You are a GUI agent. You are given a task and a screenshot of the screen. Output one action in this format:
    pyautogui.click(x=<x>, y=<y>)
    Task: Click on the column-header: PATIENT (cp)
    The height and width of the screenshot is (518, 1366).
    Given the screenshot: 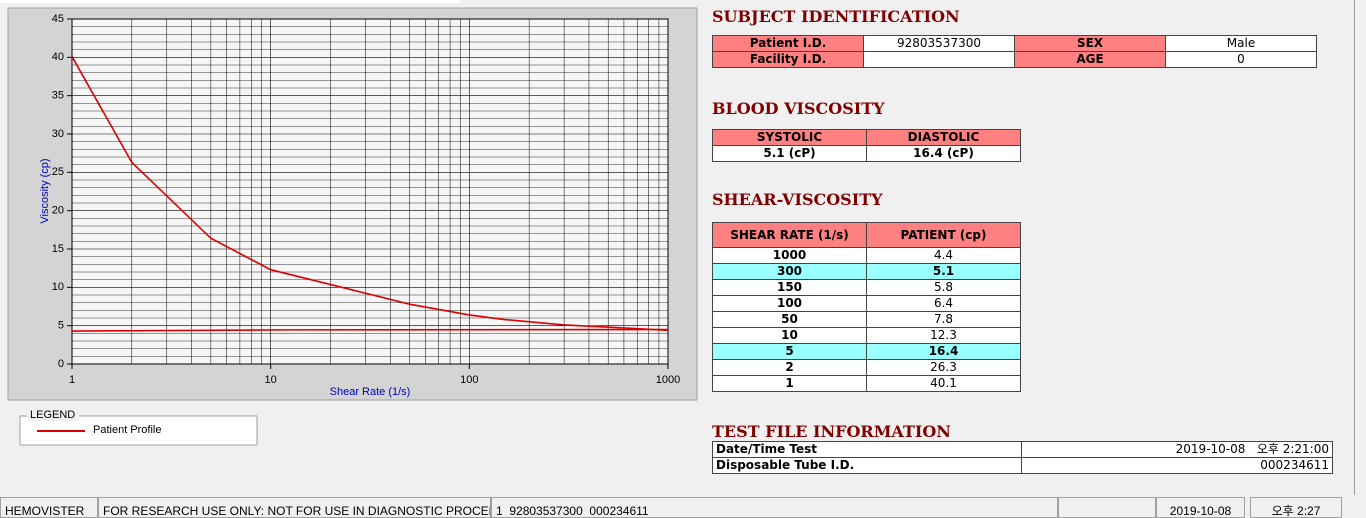 What is the action you would take?
    pyautogui.click(x=943, y=235)
    